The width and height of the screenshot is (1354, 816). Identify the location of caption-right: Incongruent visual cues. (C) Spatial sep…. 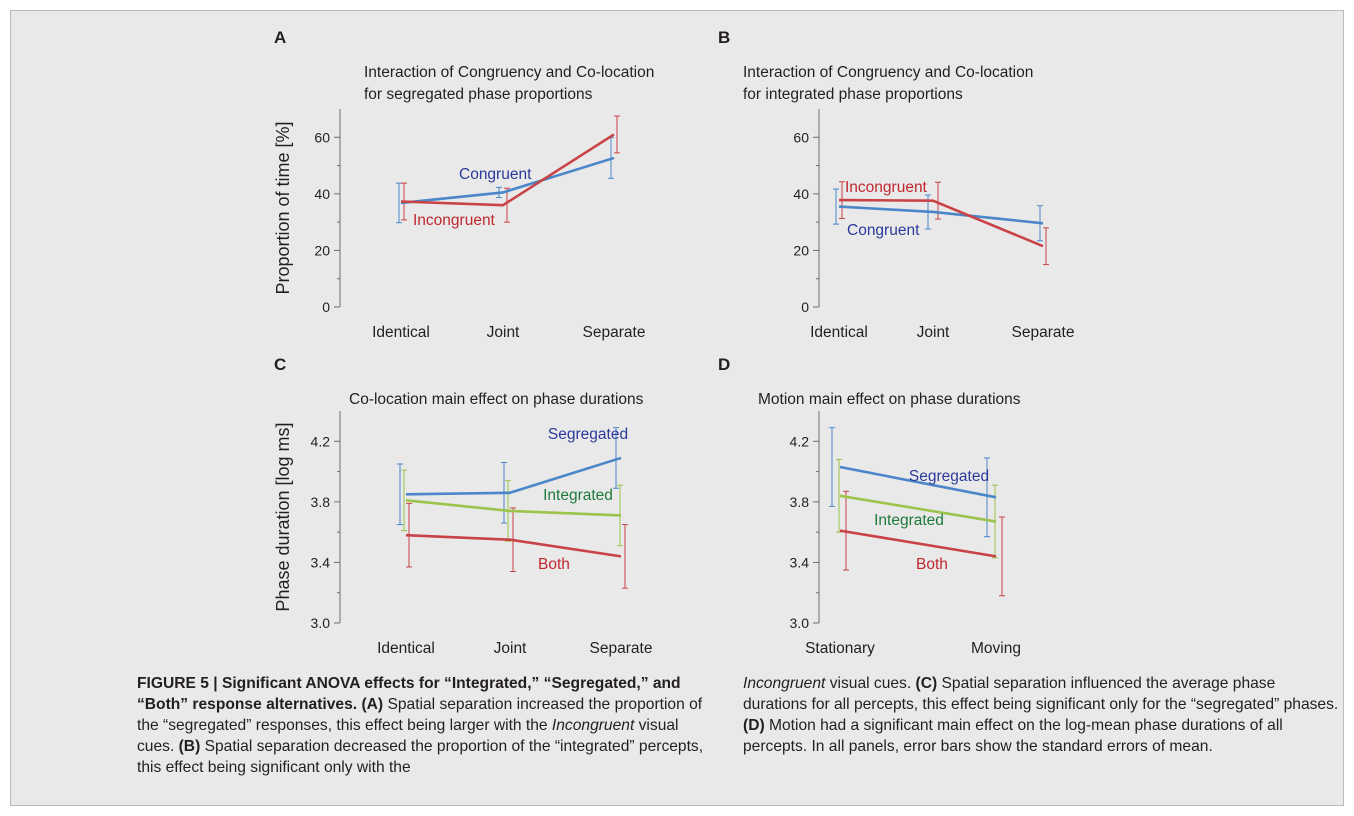
(1043, 715).